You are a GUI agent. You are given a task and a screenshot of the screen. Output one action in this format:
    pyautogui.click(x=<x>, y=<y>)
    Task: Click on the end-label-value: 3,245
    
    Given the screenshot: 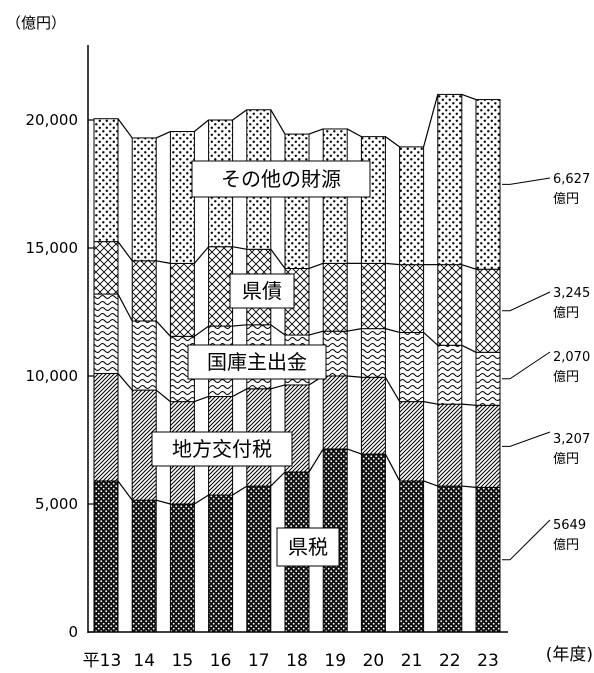 What is the action you would take?
    pyautogui.click(x=571, y=293)
    